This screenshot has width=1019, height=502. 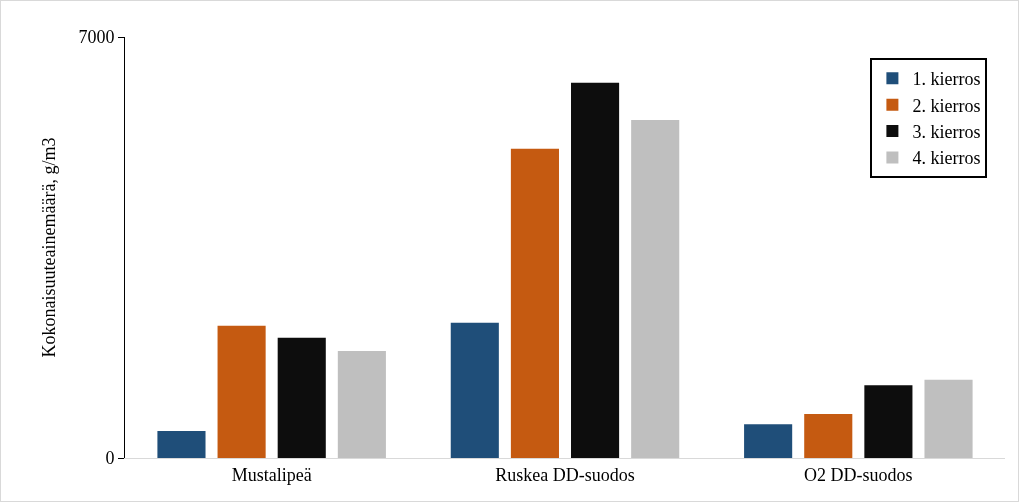 I want to click on legend-label: 3. kierros, so click(x=946, y=132).